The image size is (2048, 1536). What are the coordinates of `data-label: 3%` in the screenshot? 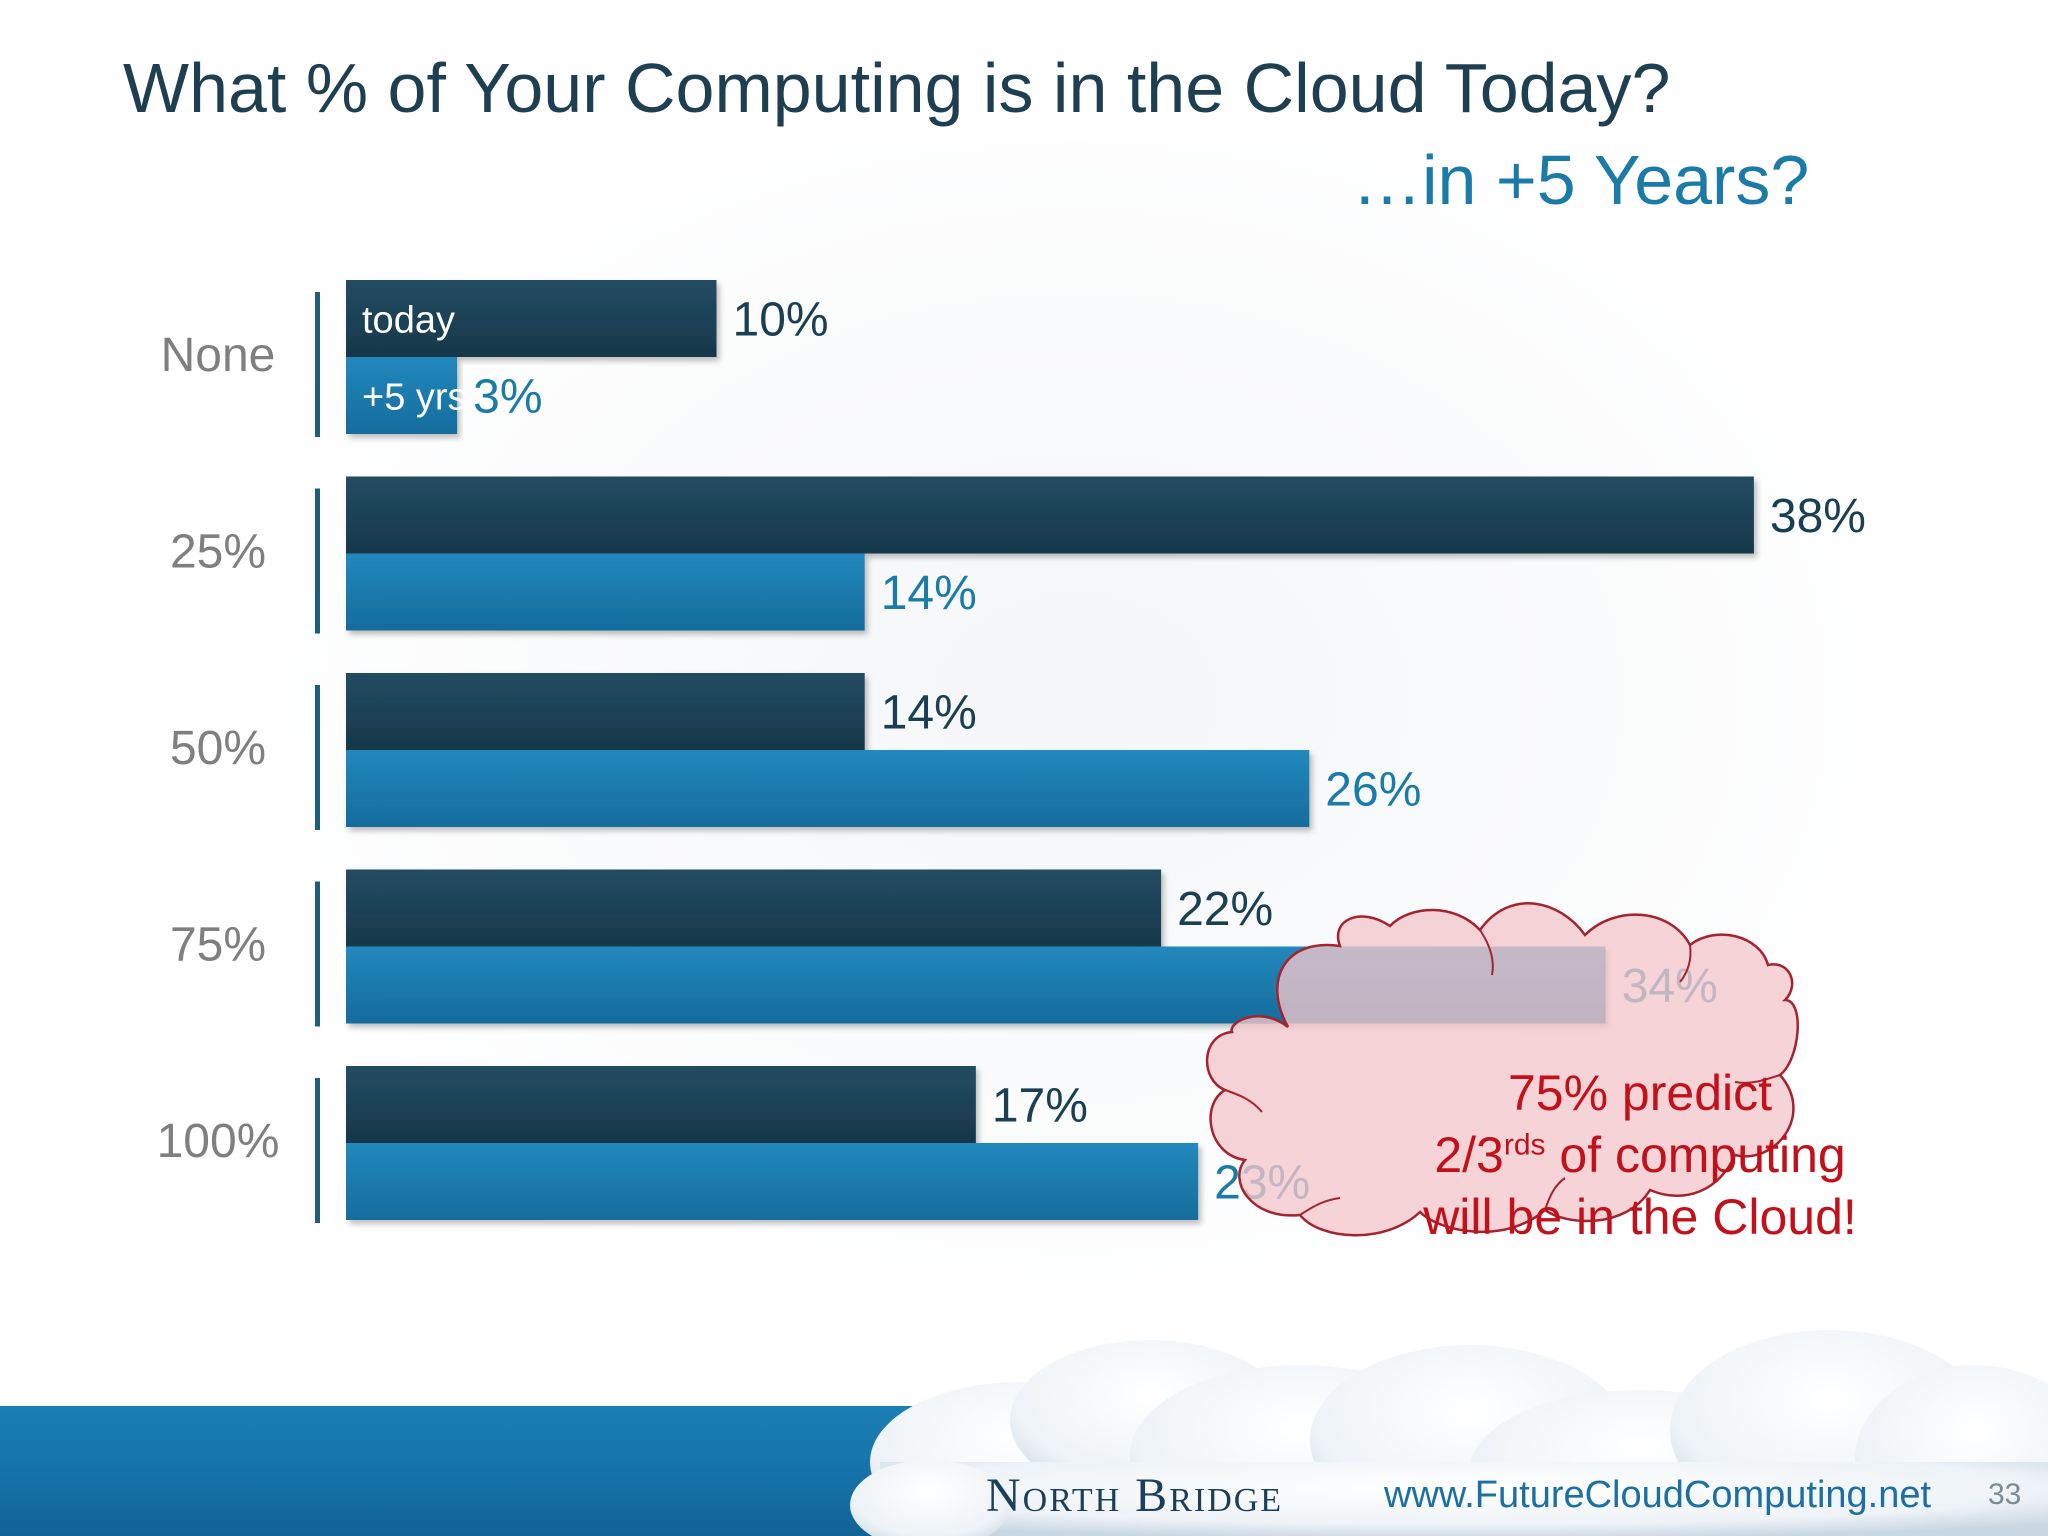 It's located at (507, 397).